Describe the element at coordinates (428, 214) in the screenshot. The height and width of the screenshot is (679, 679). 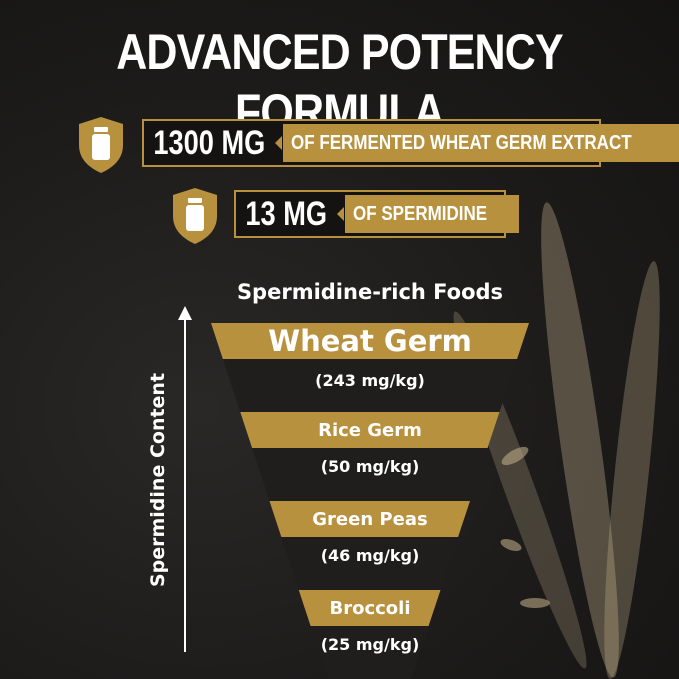
I see `dosage-label: OF SPERMIDINE` at that location.